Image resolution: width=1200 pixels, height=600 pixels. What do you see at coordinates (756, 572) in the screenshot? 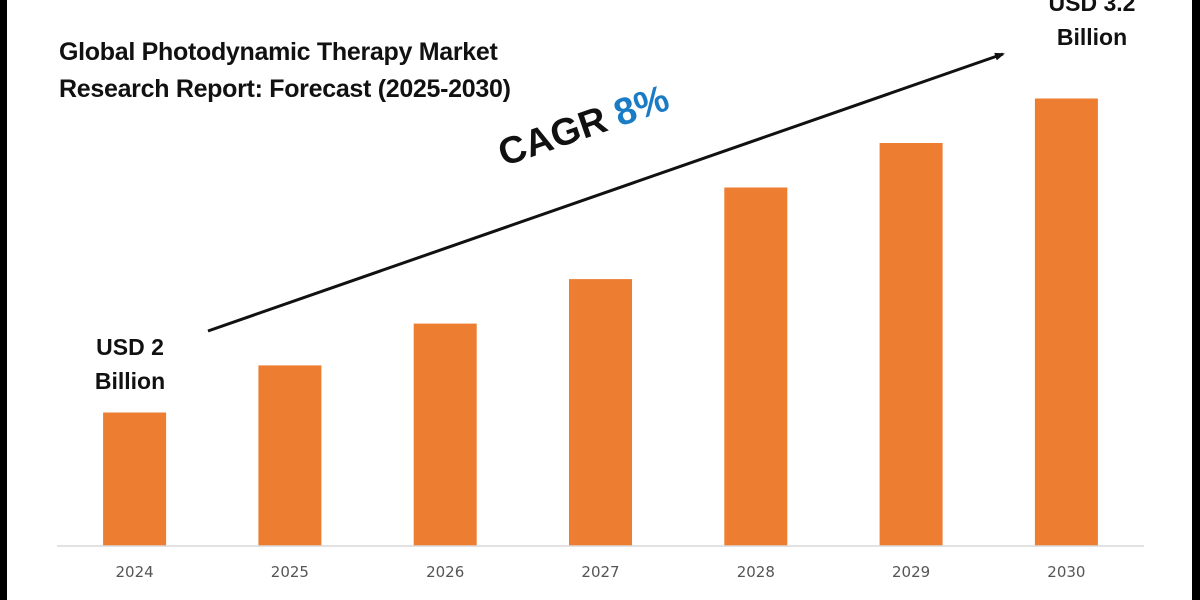
I see `x-tick-label-2028: 2028` at bounding box center [756, 572].